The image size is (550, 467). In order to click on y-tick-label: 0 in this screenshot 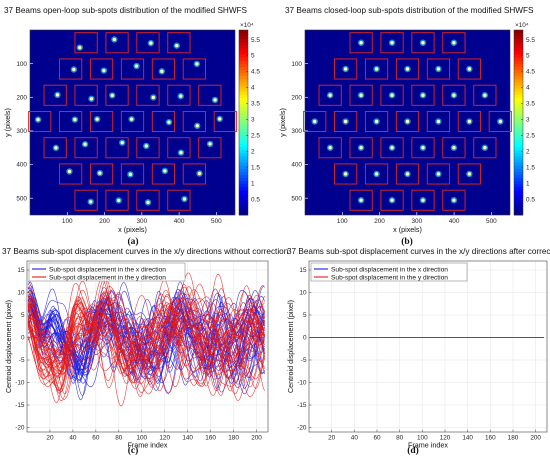, I will do `click(23, 338)`.